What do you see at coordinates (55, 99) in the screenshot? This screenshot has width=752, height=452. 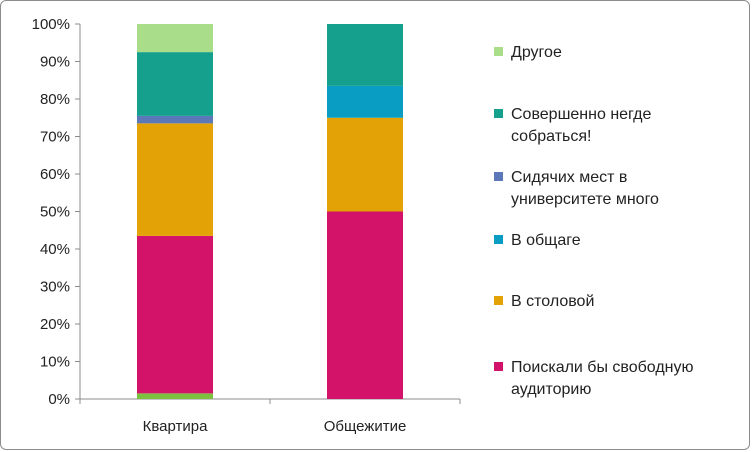 I see `y-tick-label: 80%` at bounding box center [55, 99].